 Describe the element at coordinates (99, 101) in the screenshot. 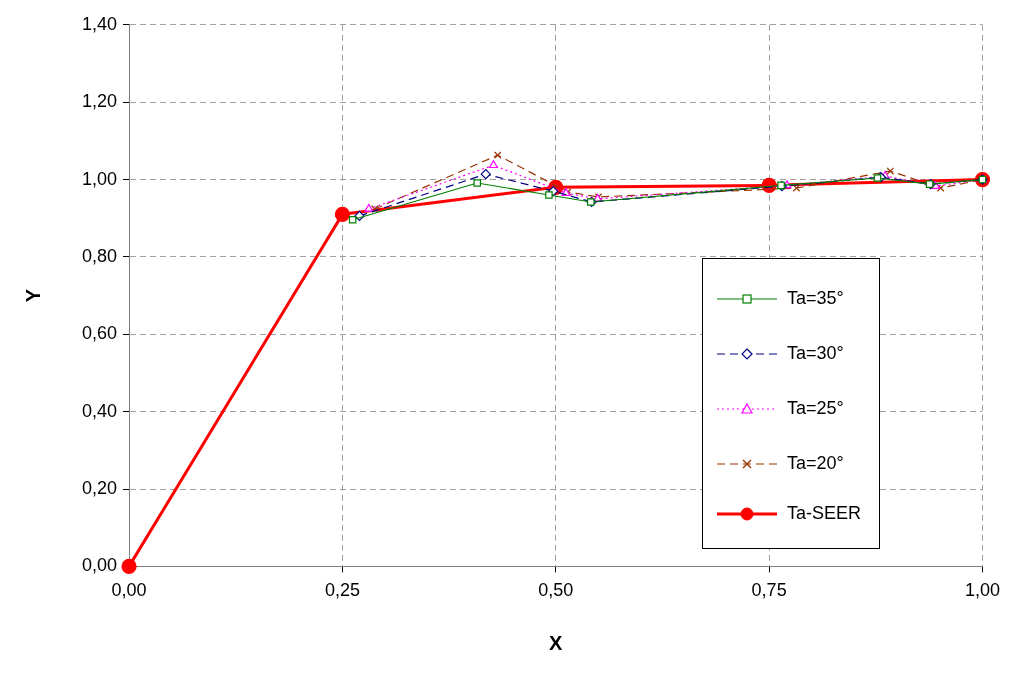

I see `y-tick-label: 1,20` at that location.